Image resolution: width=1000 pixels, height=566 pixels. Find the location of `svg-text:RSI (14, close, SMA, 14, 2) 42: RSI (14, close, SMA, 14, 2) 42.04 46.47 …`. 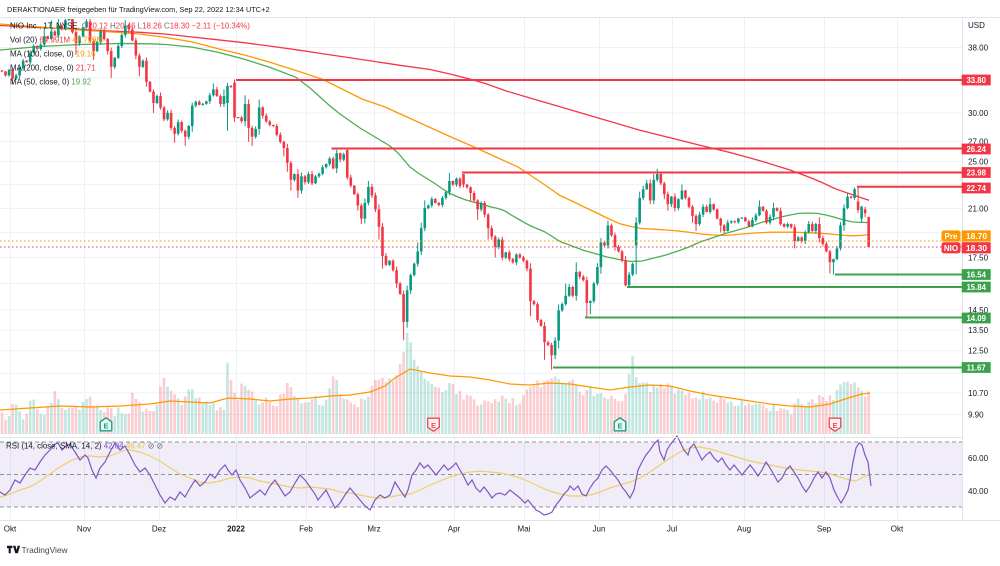

svg-text:RSI (14, close, SMA, 14, 2) 42: RSI (14, close, SMA, 14, 2) 42.04 46.47 … is located at coordinates (84, 446).